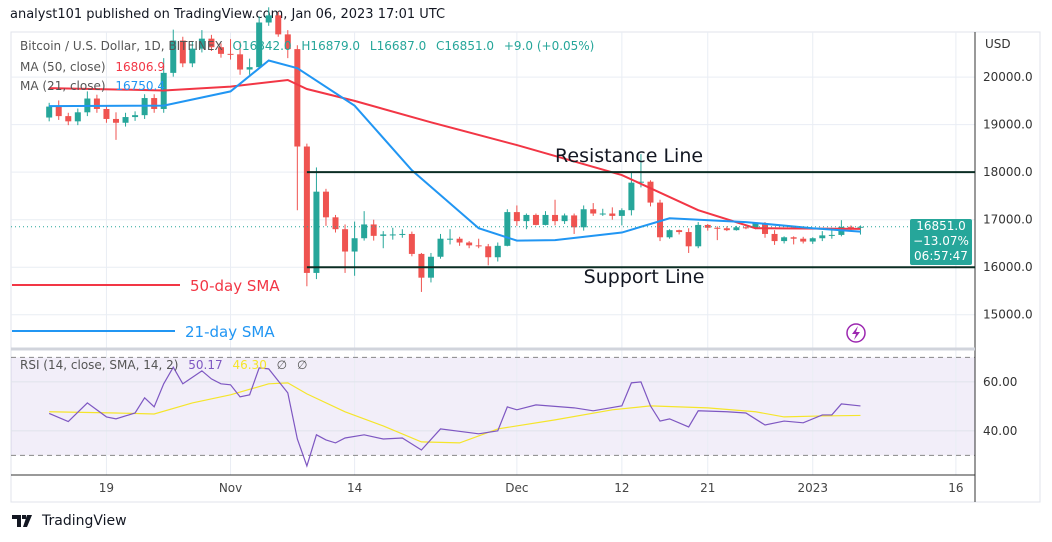 The width and height of the screenshot is (1052, 542). Describe the element at coordinates (302, 365) in the screenshot. I see `rsi-extra-2: ∅` at that location.